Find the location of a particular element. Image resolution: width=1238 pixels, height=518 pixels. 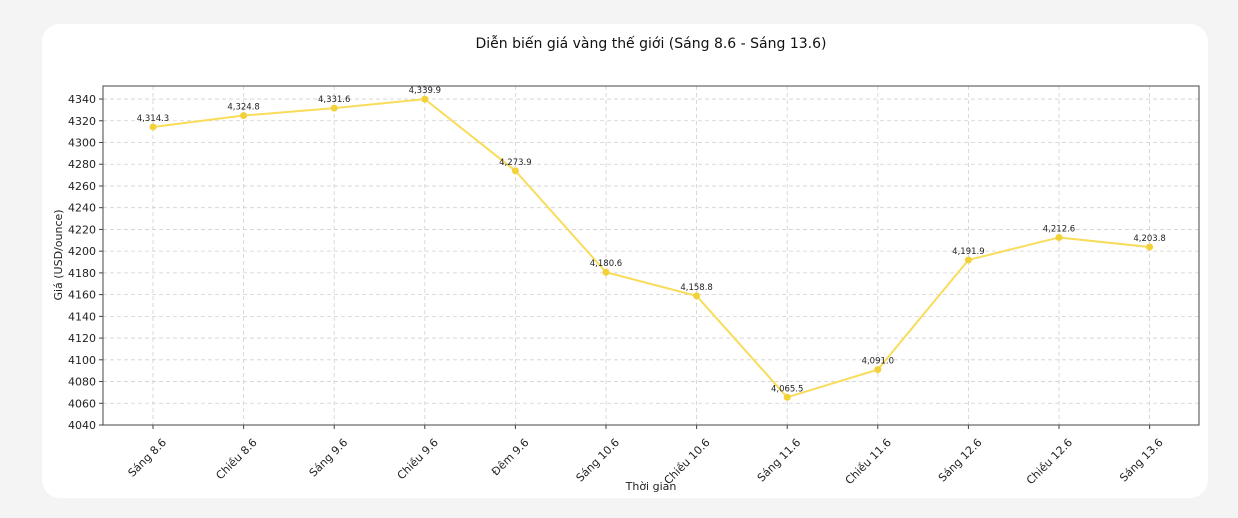

y-tick-label: 4220 is located at coordinates (82, 229).